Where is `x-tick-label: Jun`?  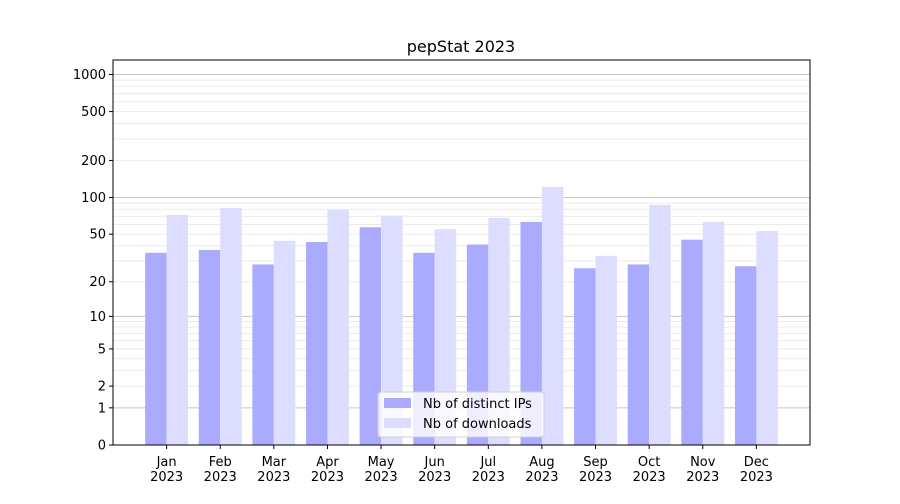 x-tick-label: Jun is located at coordinates (434, 462).